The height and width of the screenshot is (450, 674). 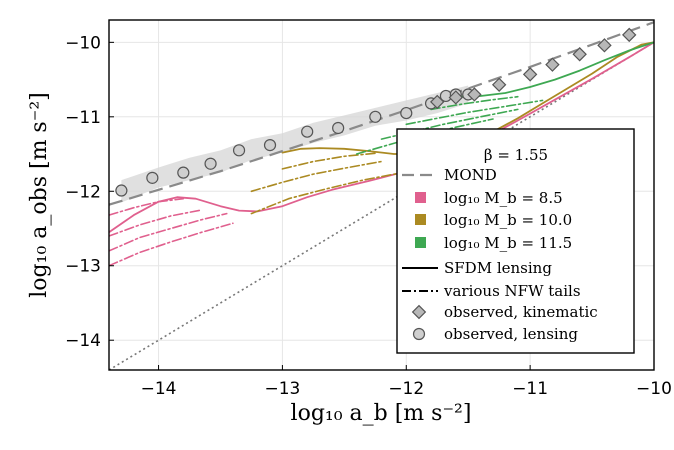 What do you see at coordinates (83, 341) in the screenshot?
I see `y-tick-label: −14` at bounding box center [83, 341].